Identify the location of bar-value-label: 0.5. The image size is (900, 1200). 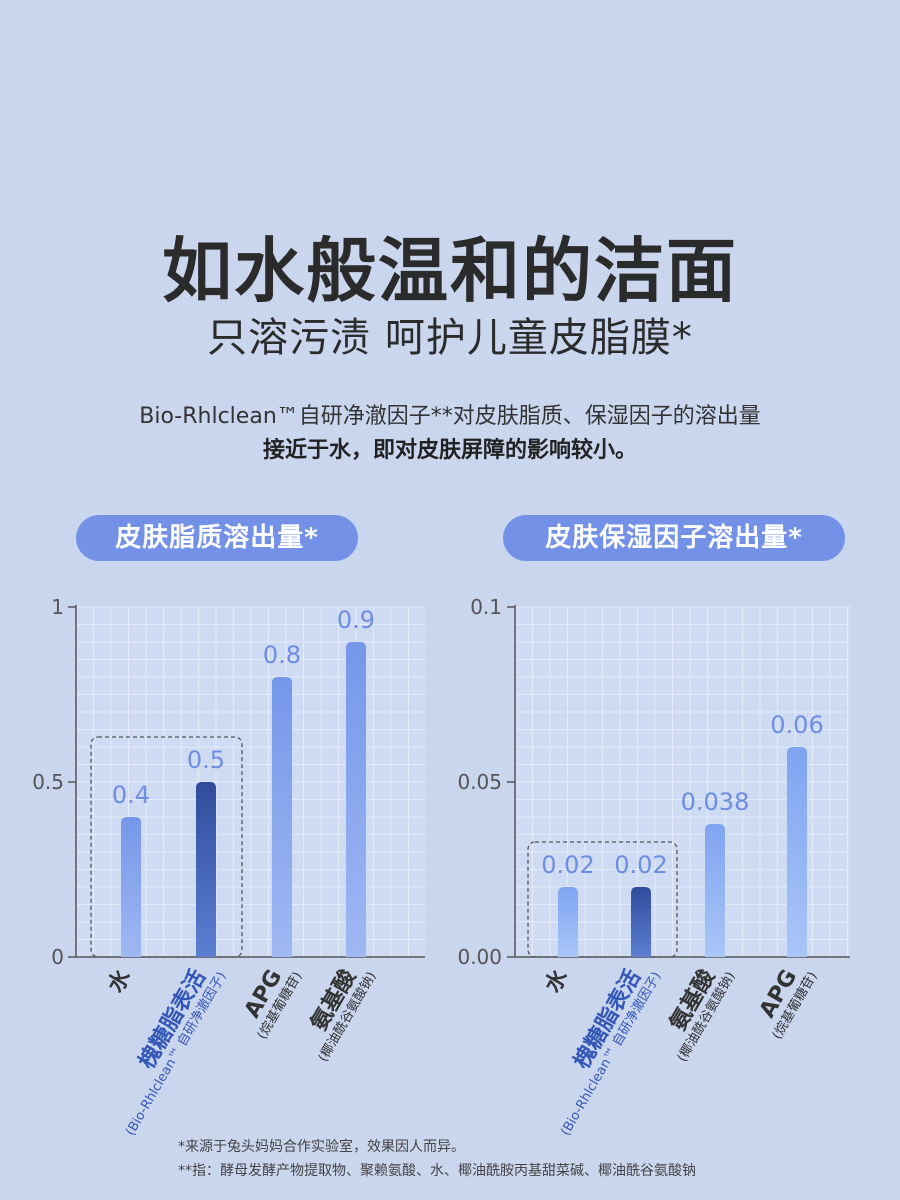
(206, 760).